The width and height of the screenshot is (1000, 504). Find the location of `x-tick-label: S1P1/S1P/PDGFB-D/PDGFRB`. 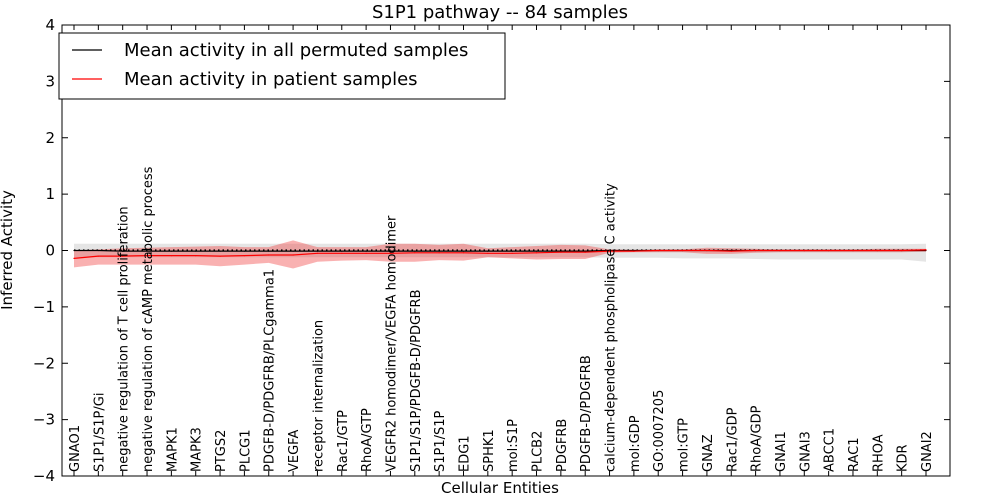

x-tick-label: S1P1/S1P/PDGFB-D/PDGFRB is located at coordinates (416, 380).